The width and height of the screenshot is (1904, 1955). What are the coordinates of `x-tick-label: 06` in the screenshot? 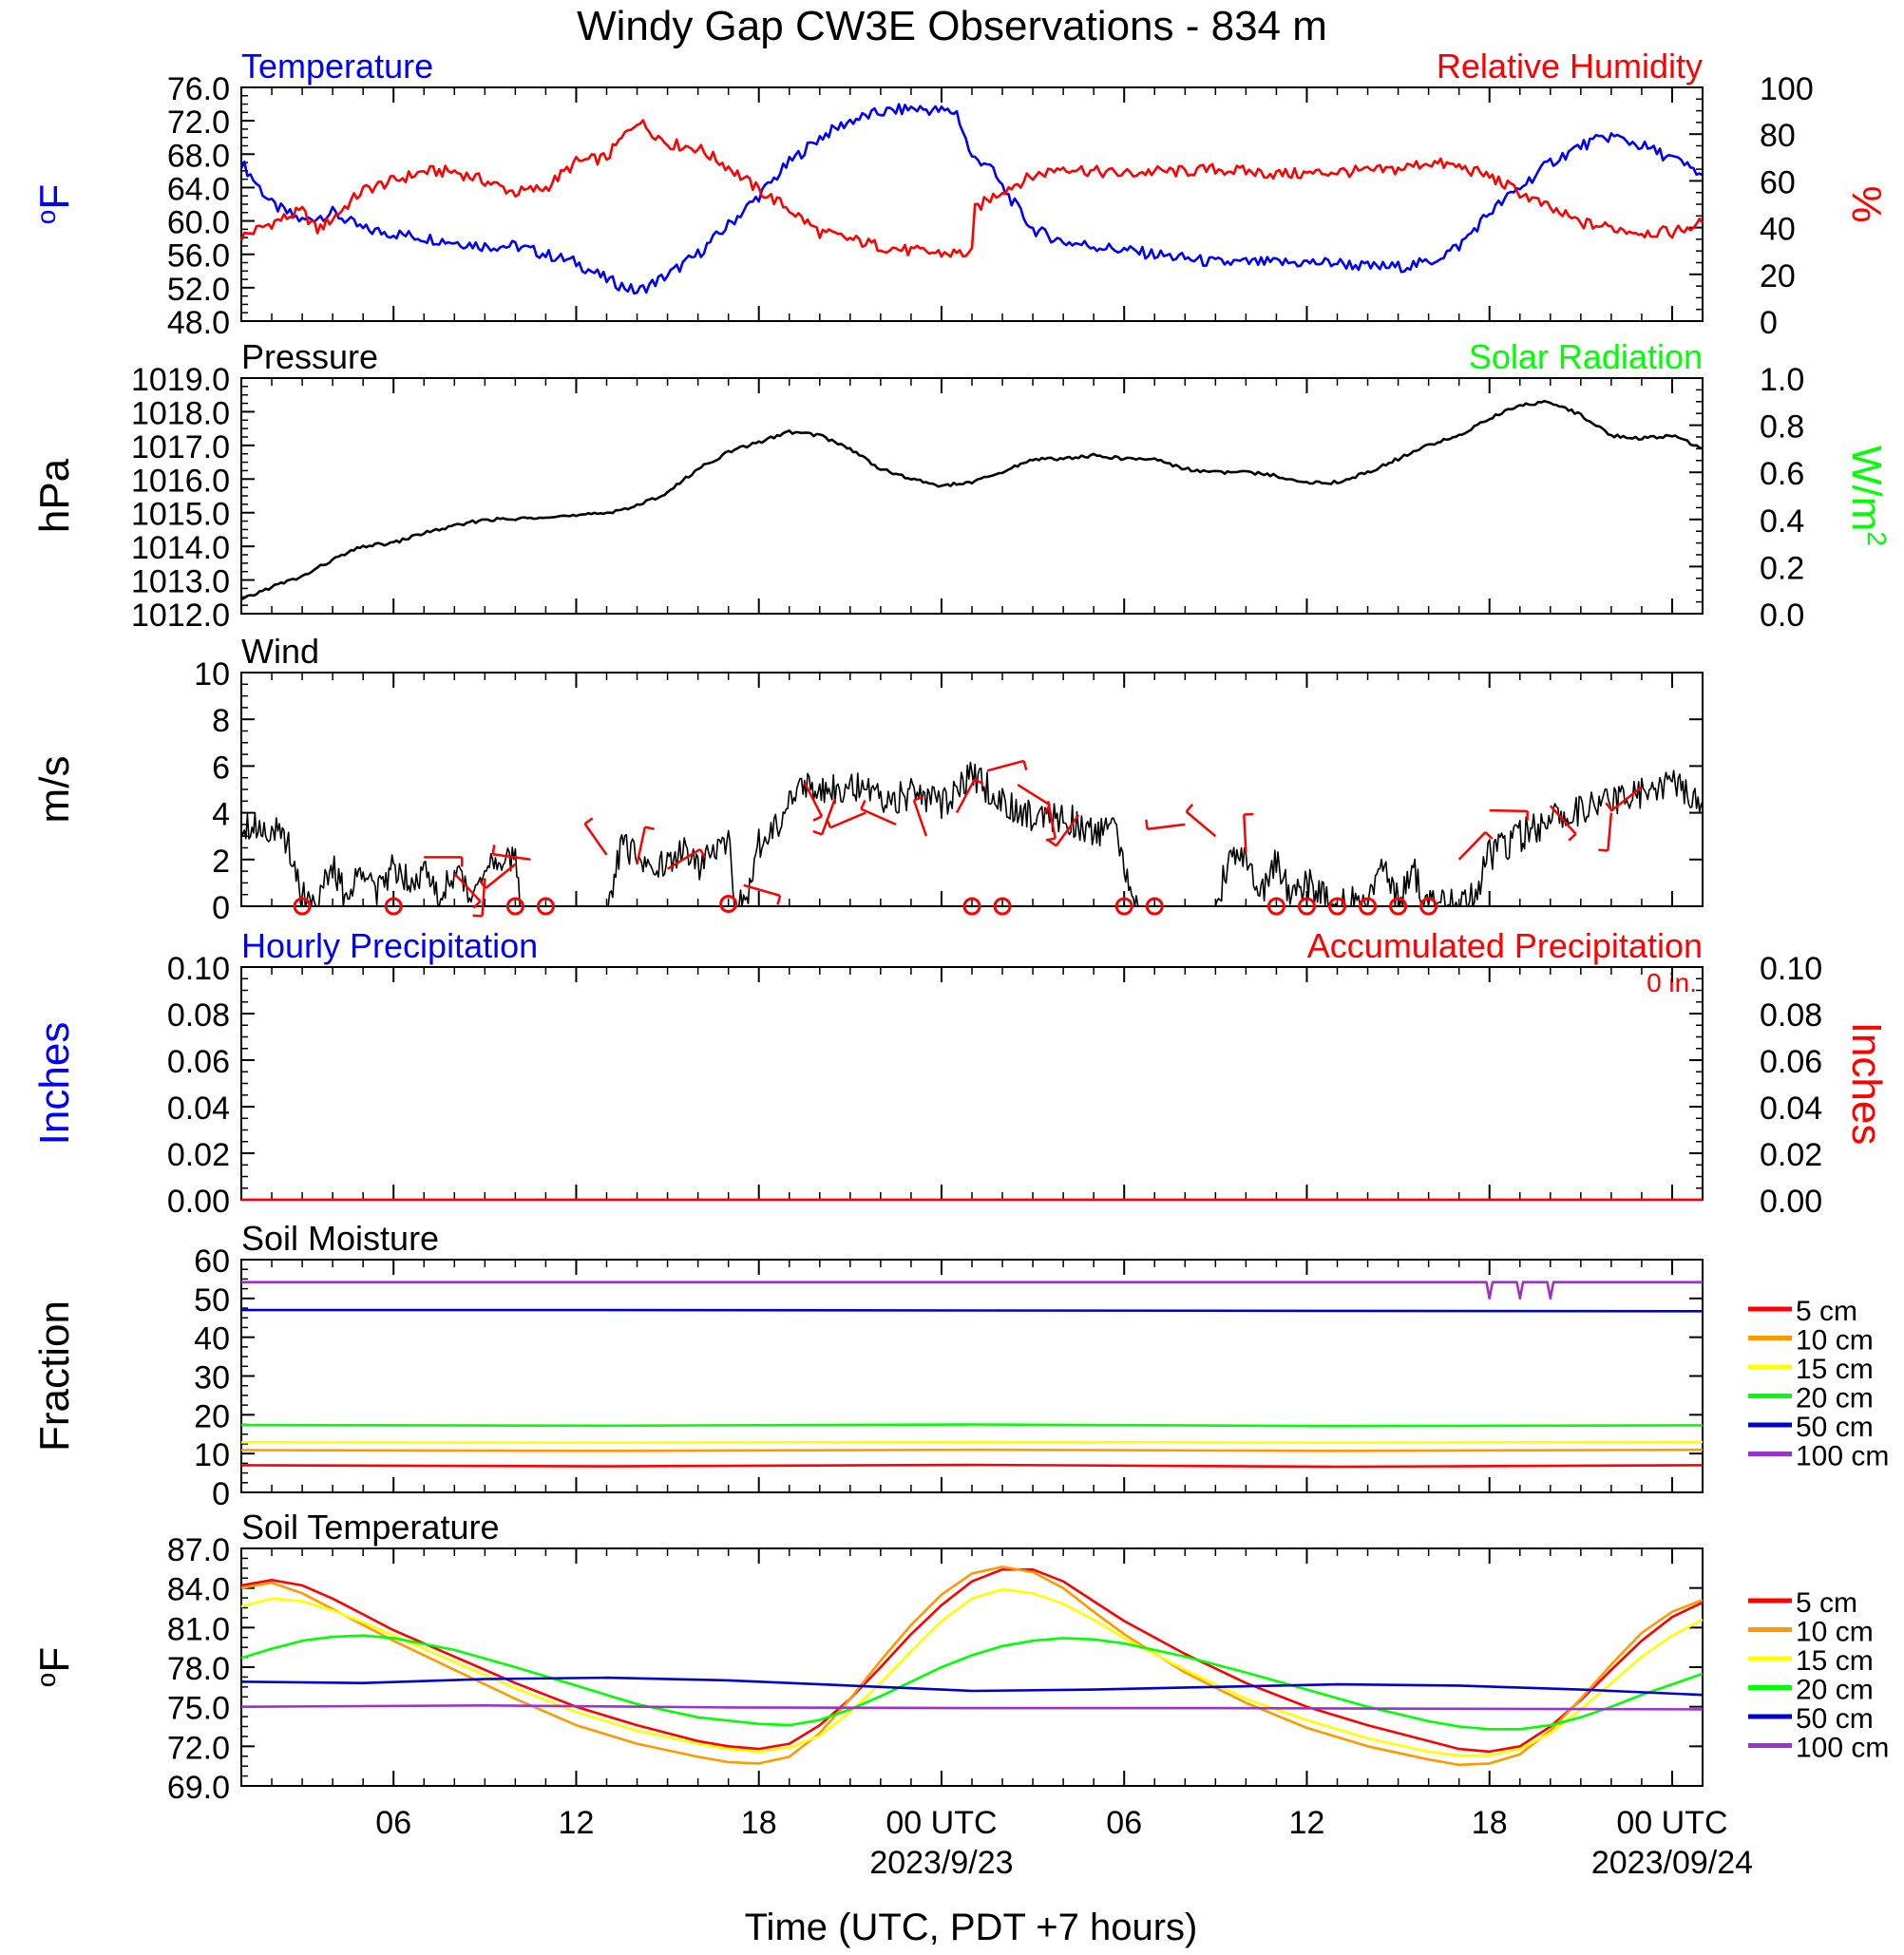 It's located at (393, 1823).